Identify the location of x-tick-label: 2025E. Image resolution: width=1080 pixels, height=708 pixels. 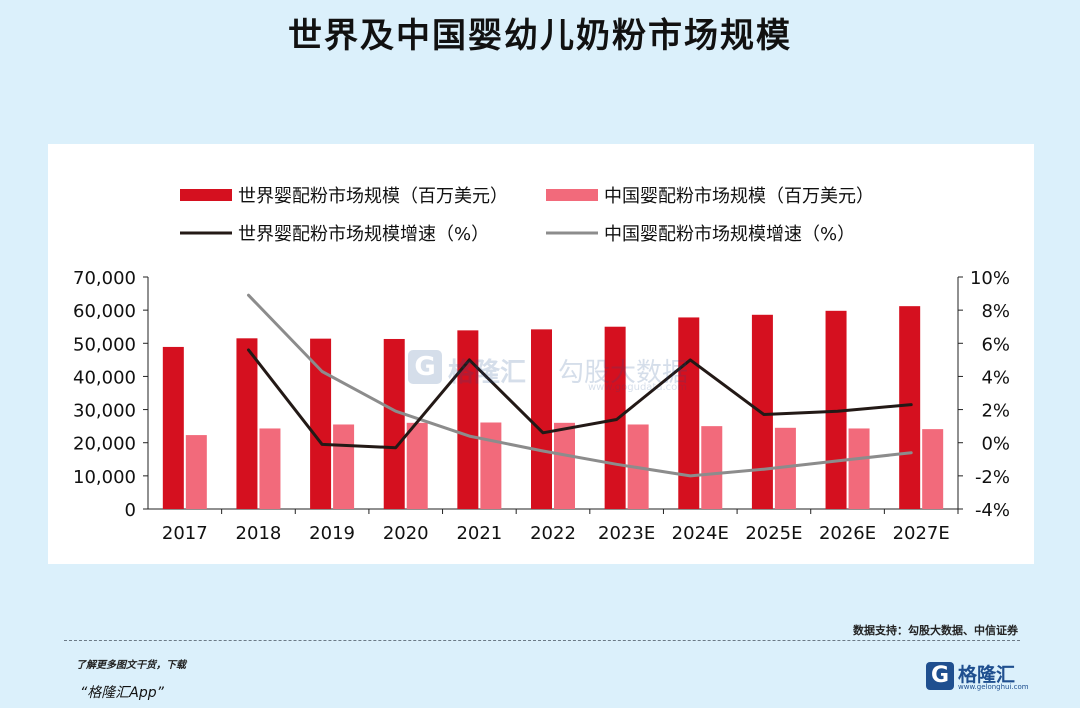
(773, 533).